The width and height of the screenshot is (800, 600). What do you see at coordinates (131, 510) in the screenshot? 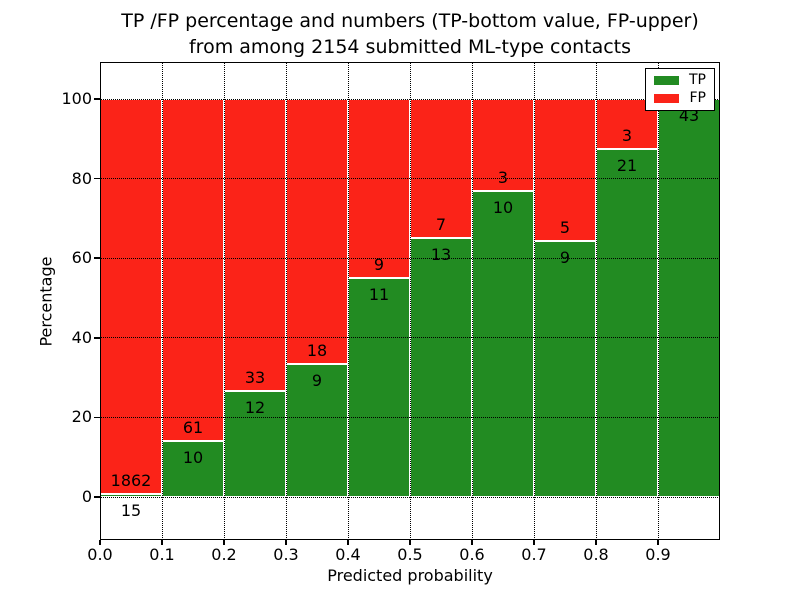
I see `bar-label-tp-count: 15` at bounding box center [131, 510].